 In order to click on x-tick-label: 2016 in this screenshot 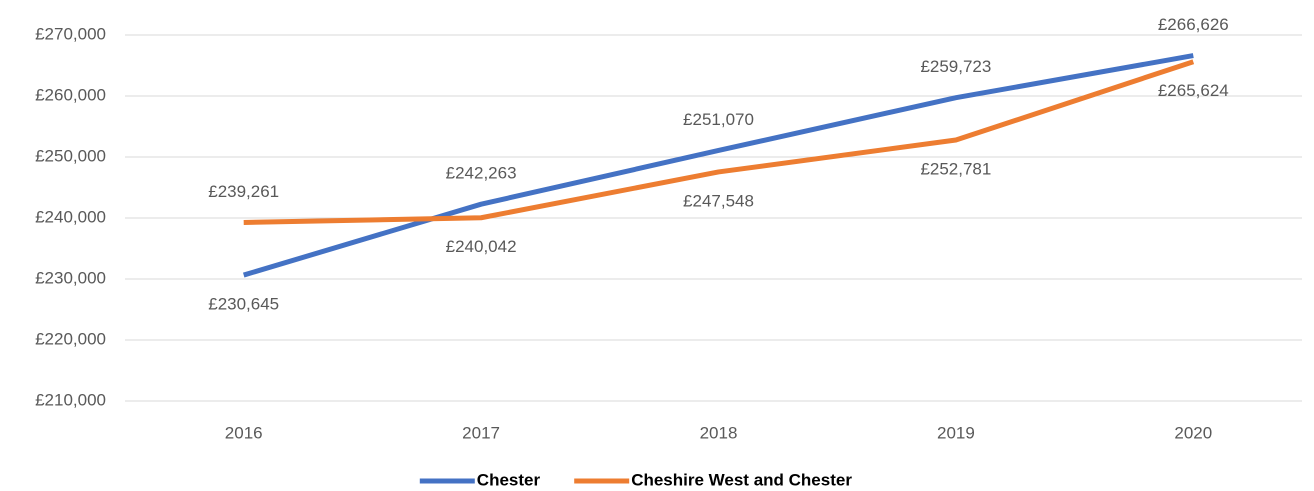, I will do `click(244, 432)`.